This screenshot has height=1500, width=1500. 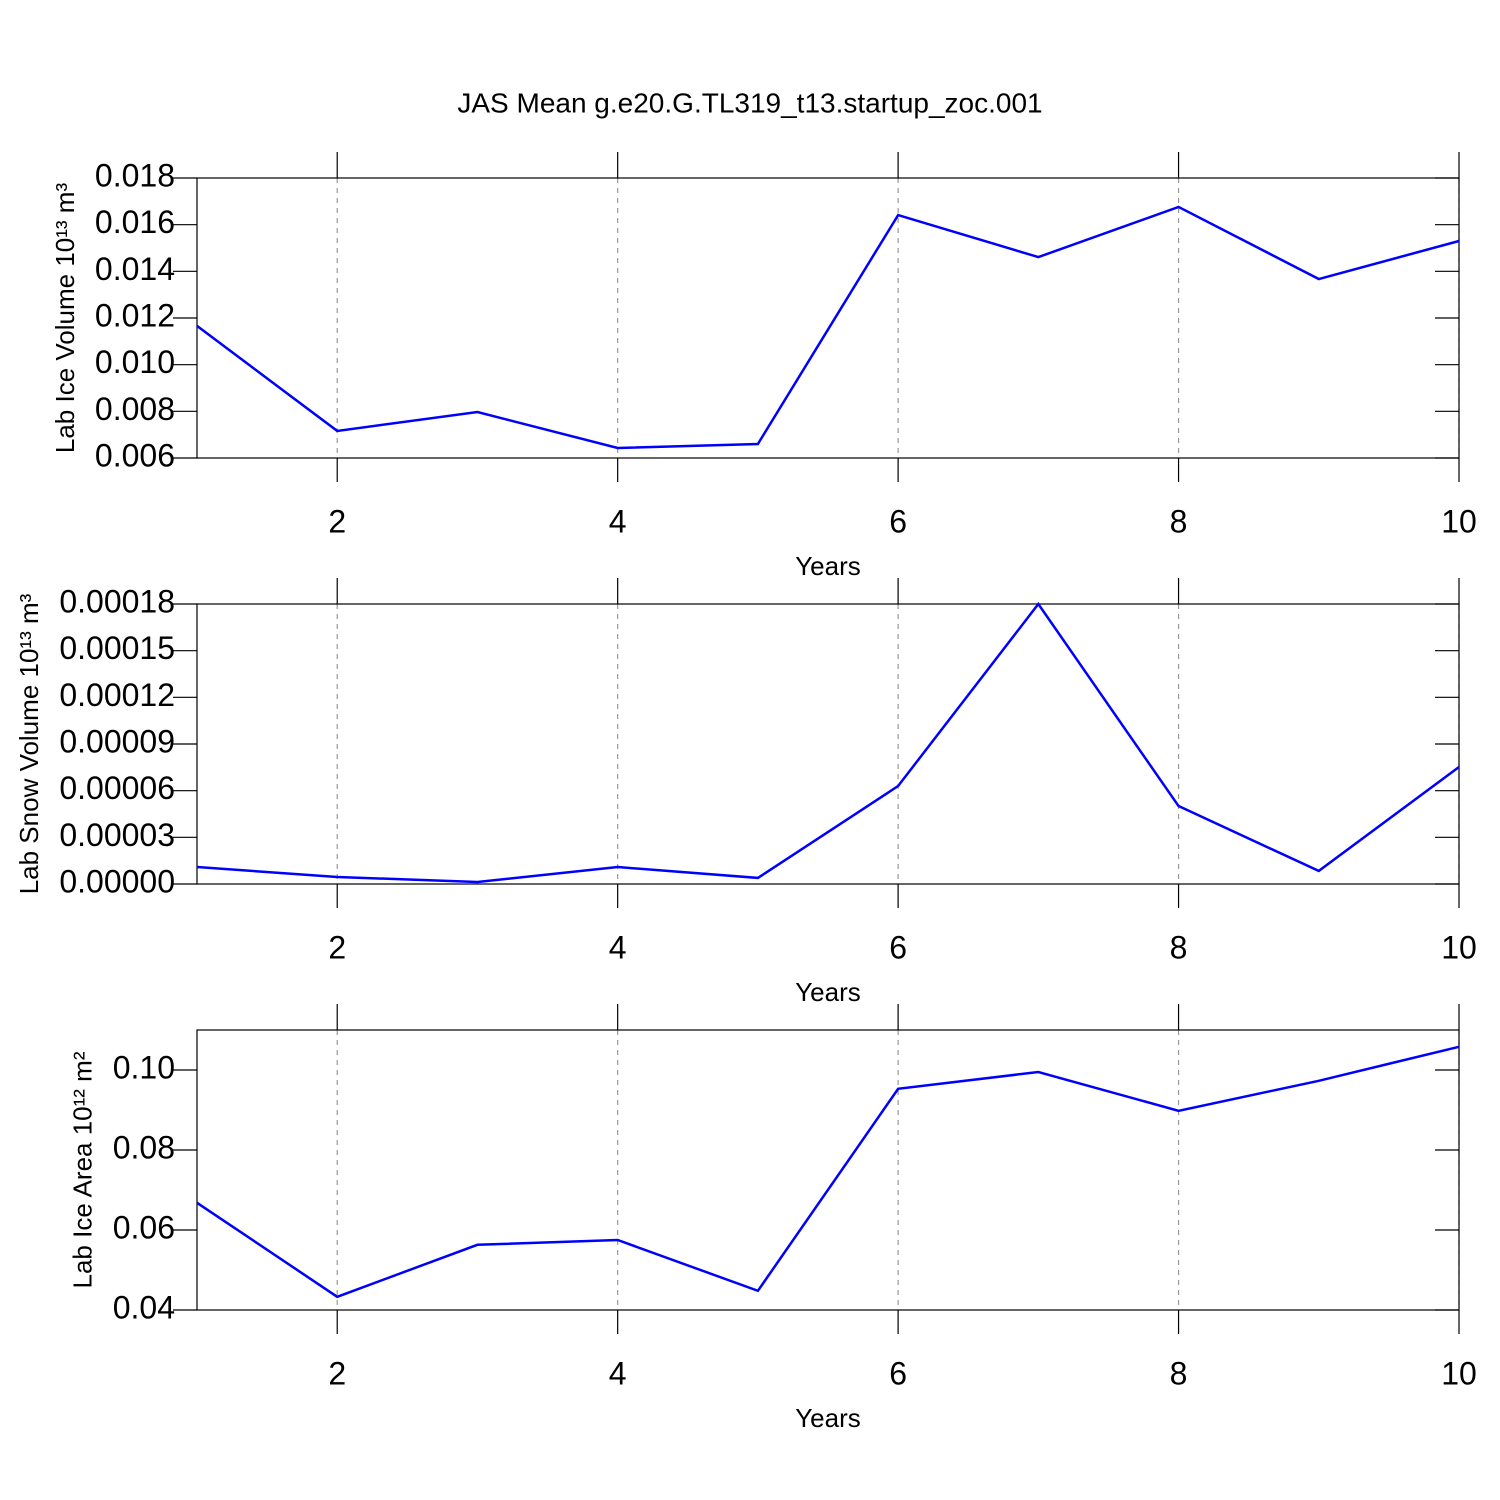 I want to click on y-tick-label: 0.00012, so click(x=117, y=695).